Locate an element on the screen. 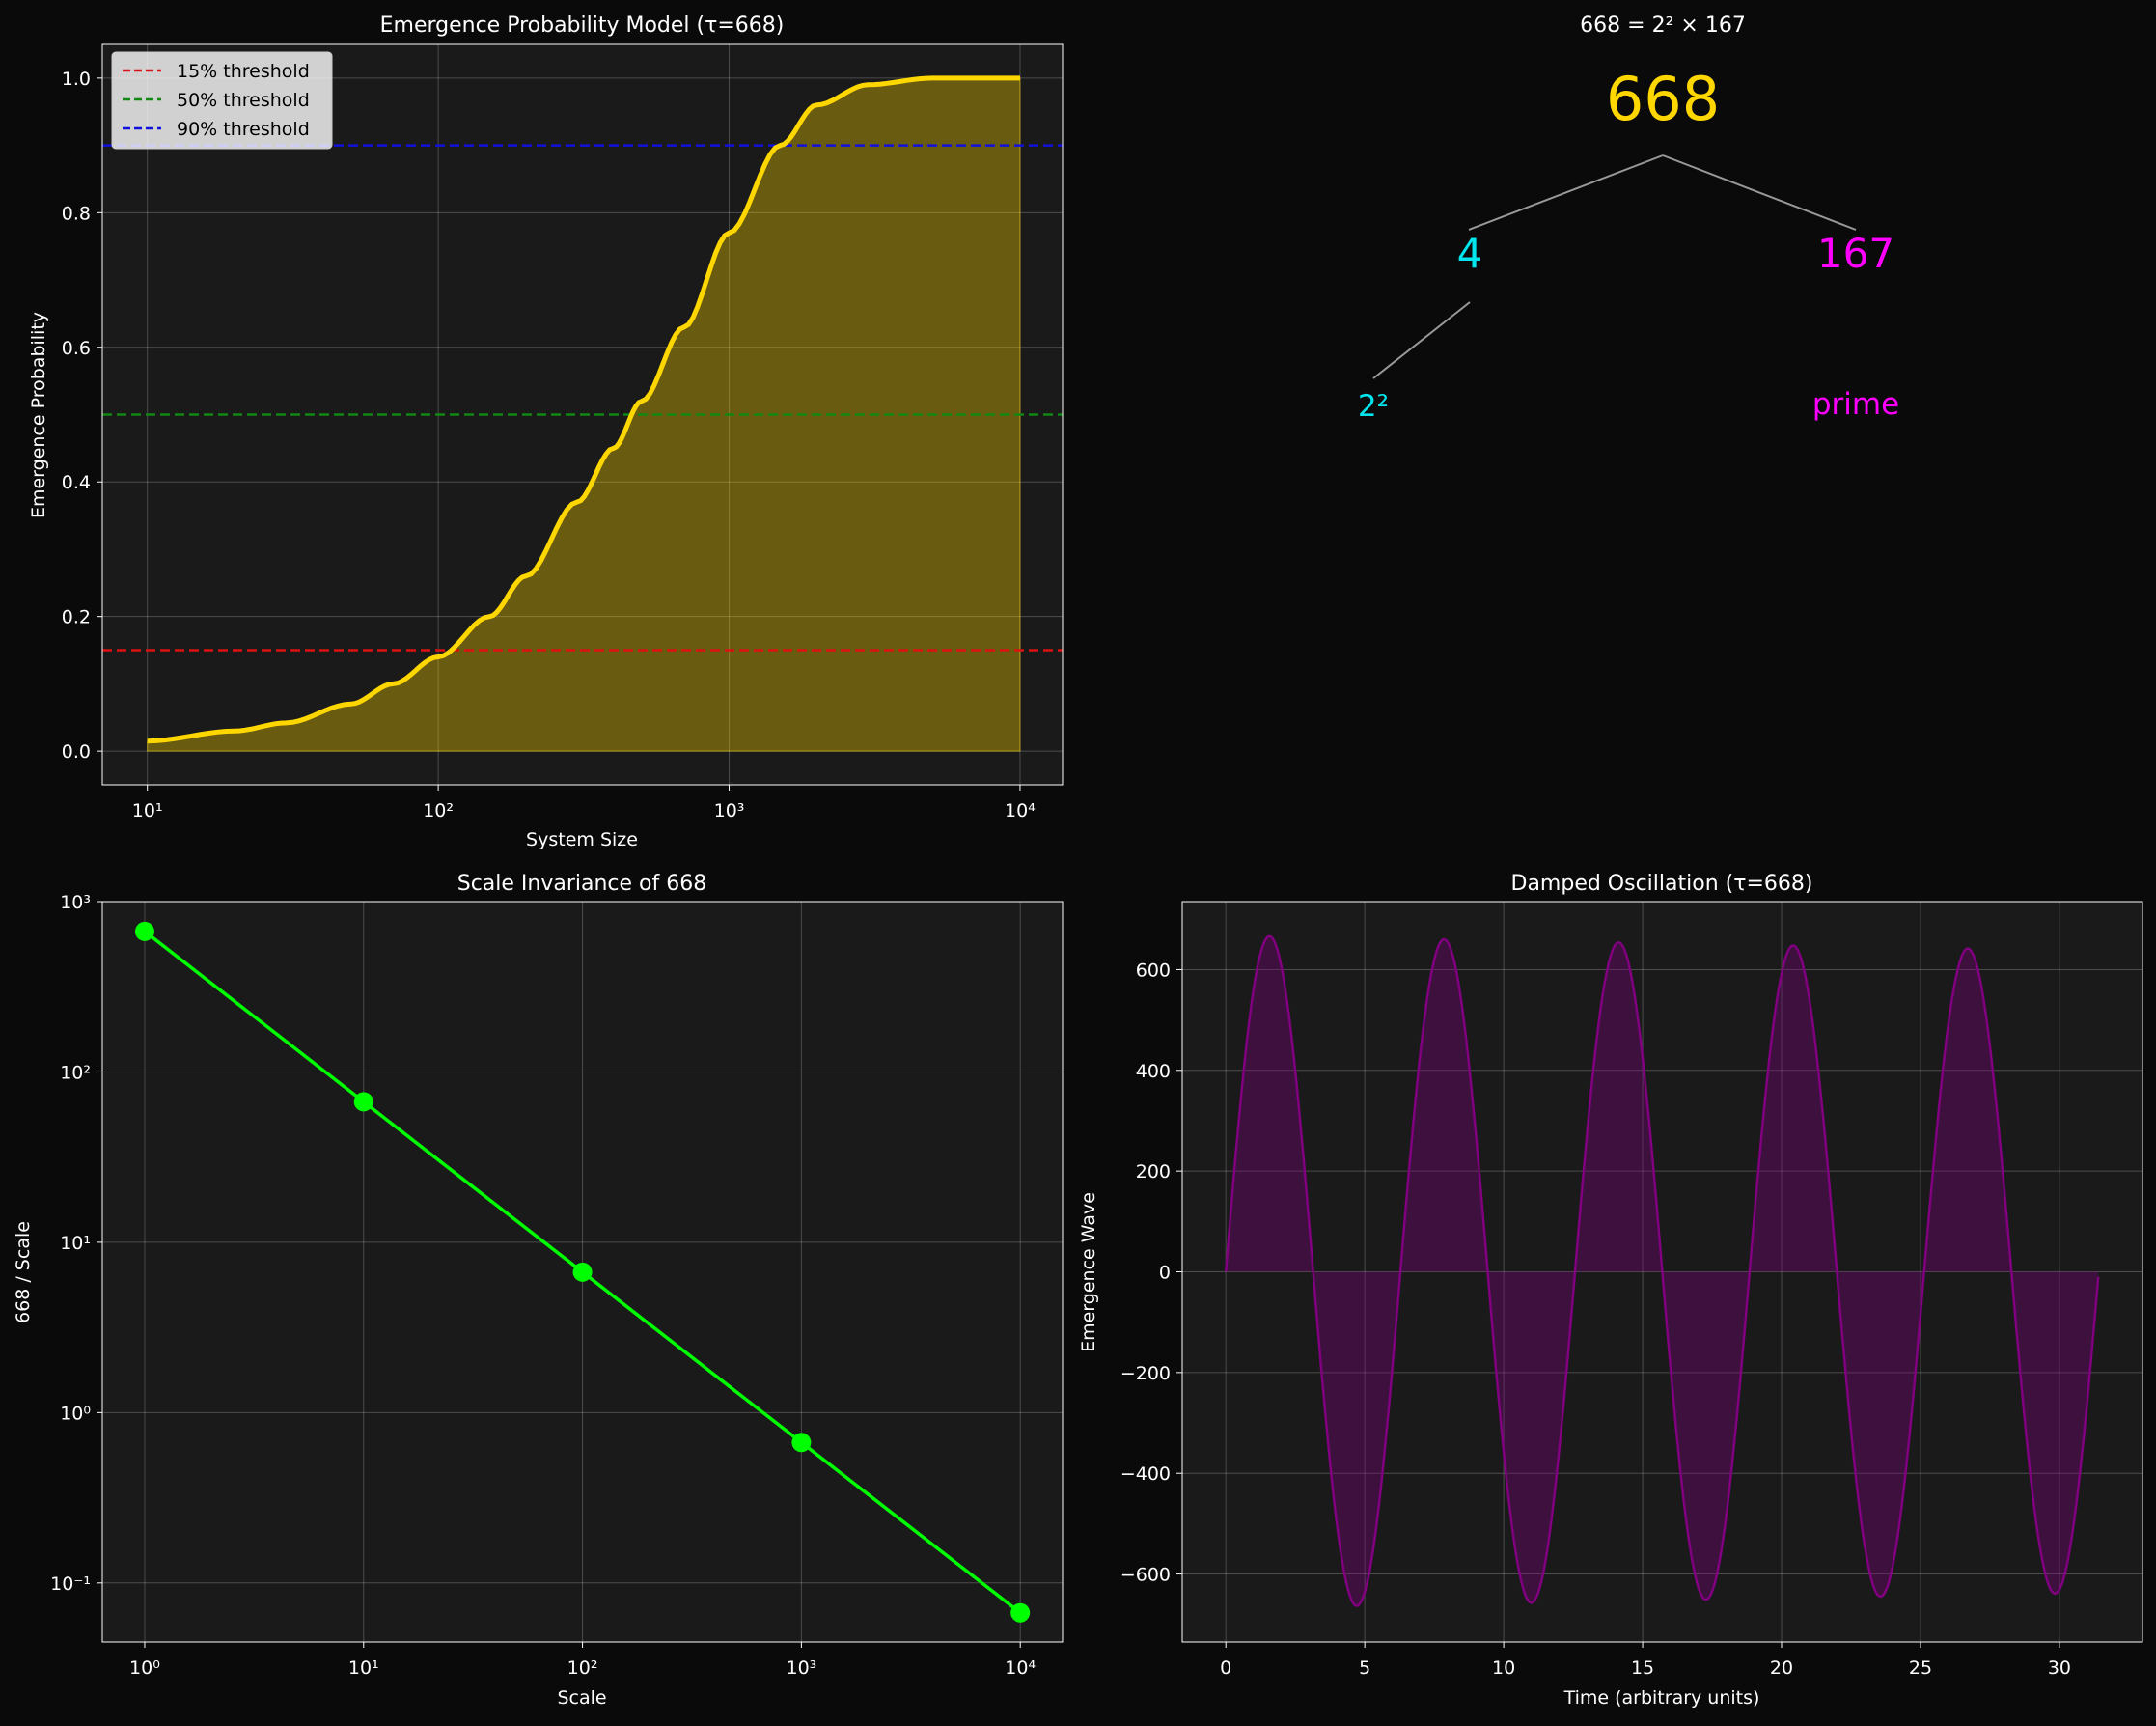 This screenshot has width=2156, height=1726. p3-title: Scale Invariance of 668 is located at coordinates (582, 884).